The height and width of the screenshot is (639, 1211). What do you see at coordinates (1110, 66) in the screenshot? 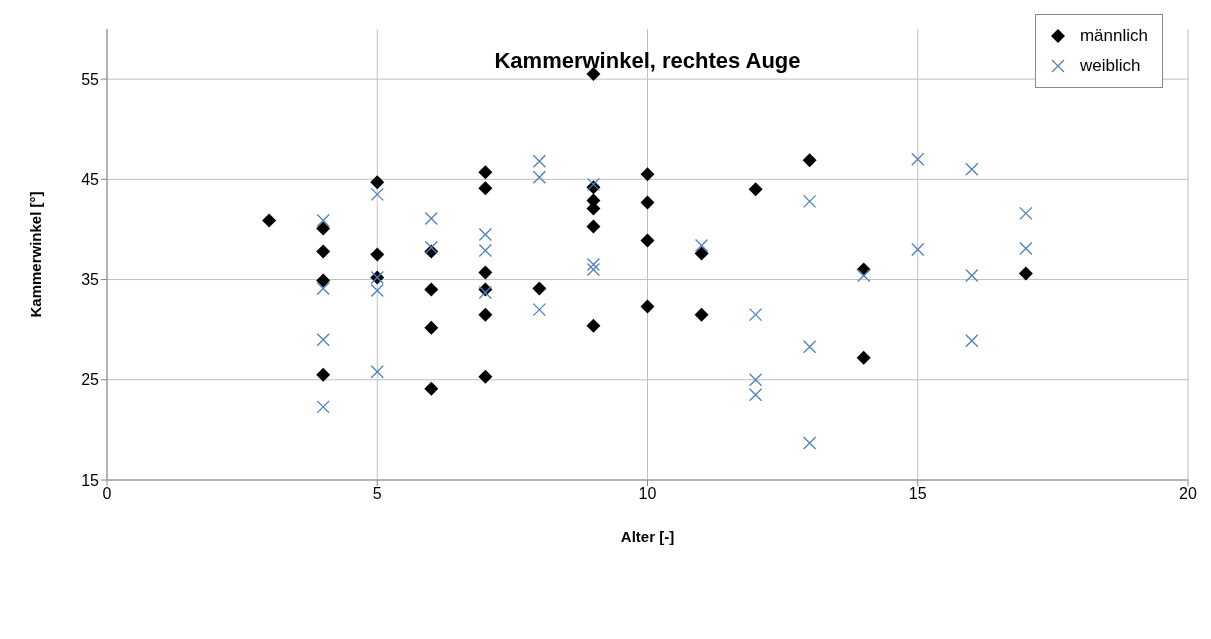
I see `legend-label: weiblich` at bounding box center [1110, 66].